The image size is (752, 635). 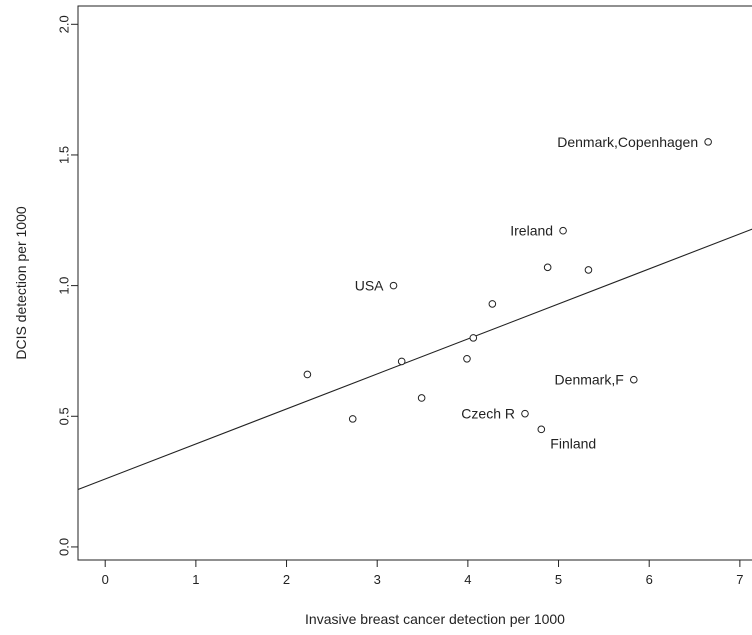 I want to click on point-label: Ireland, so click(x=531, y=231).